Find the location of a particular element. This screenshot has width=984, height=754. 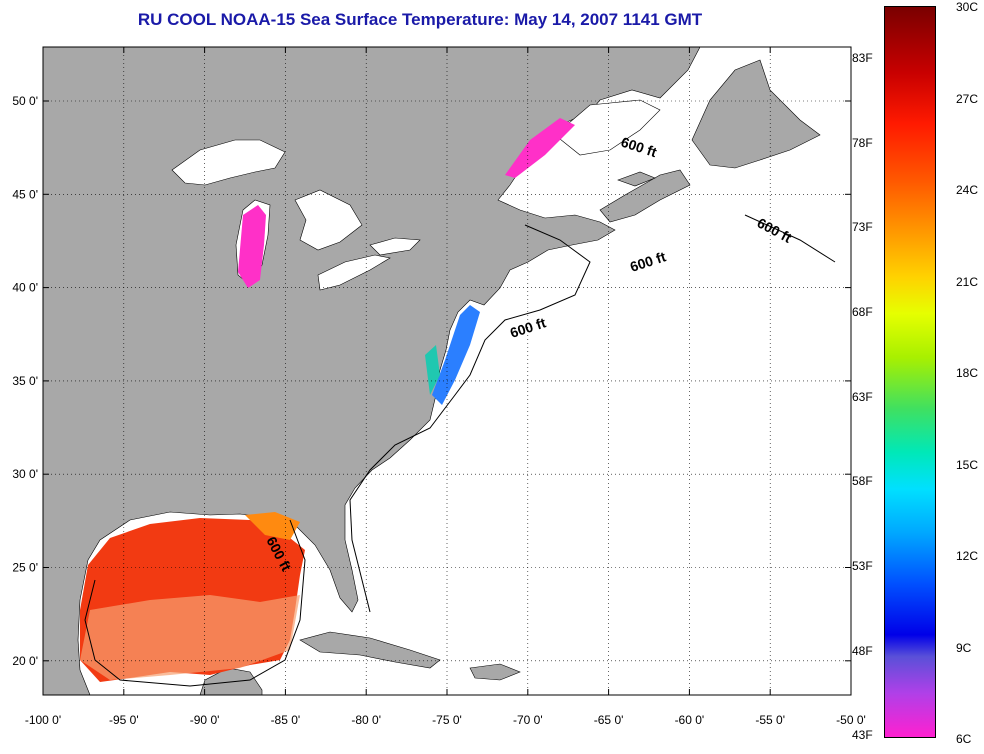

colorbar-celsius-label: 21C is located at coordinates (967, 281).